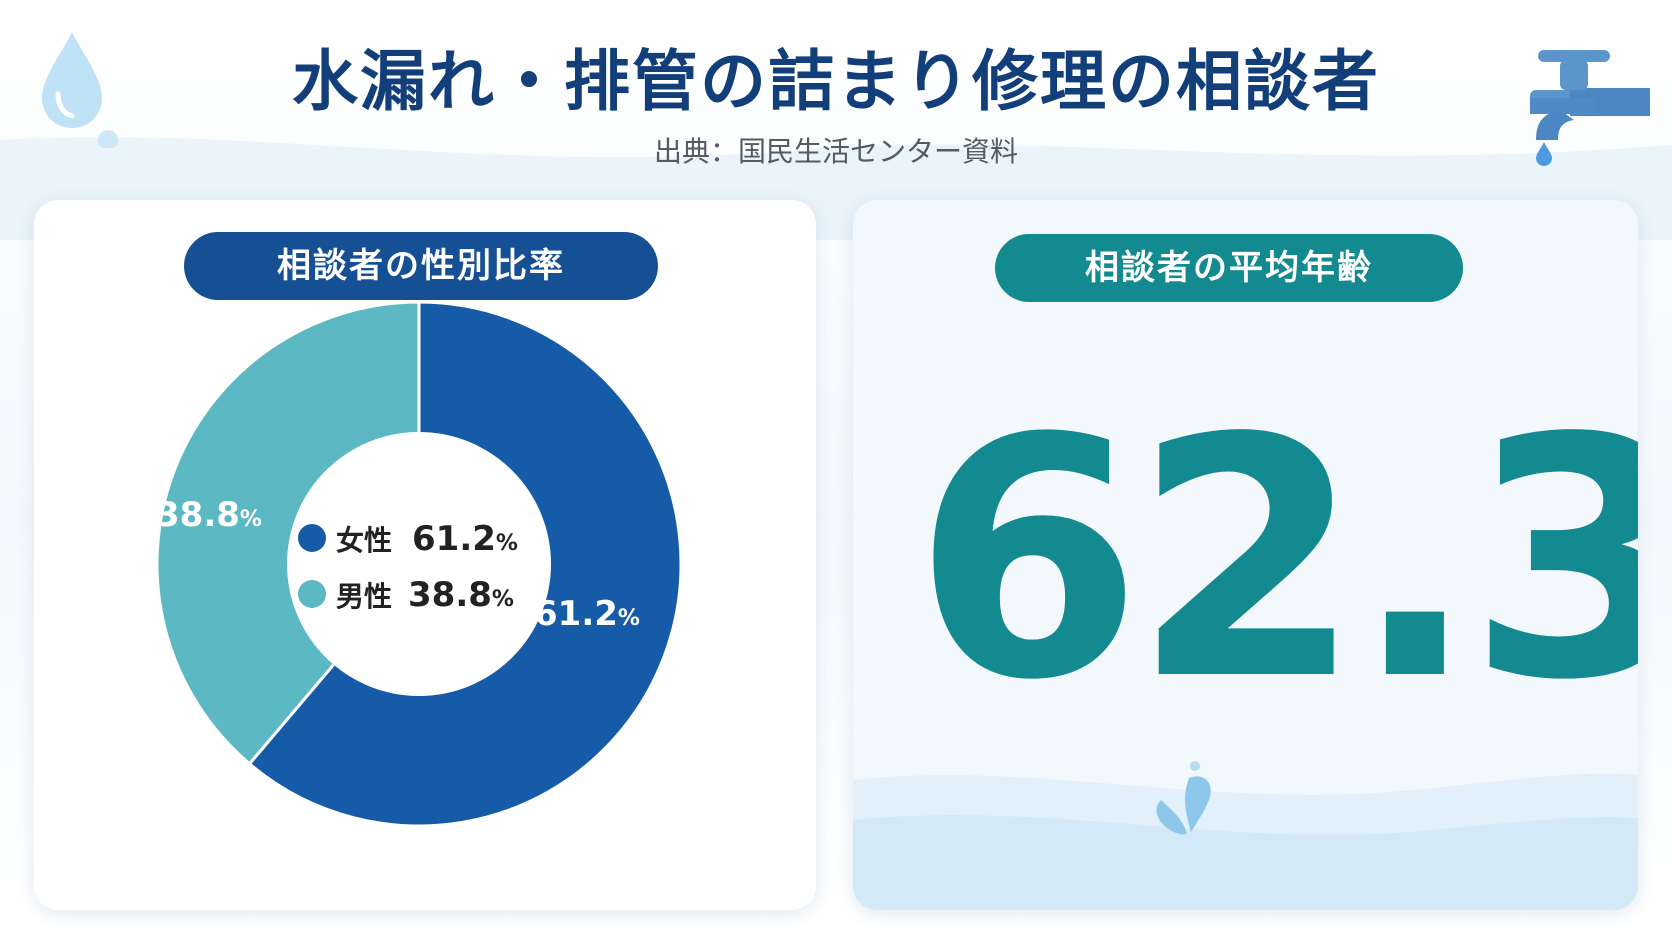 This screenshot has height=941, width=1672. I want to click on water-splash-decoration, so click(1245, 835).